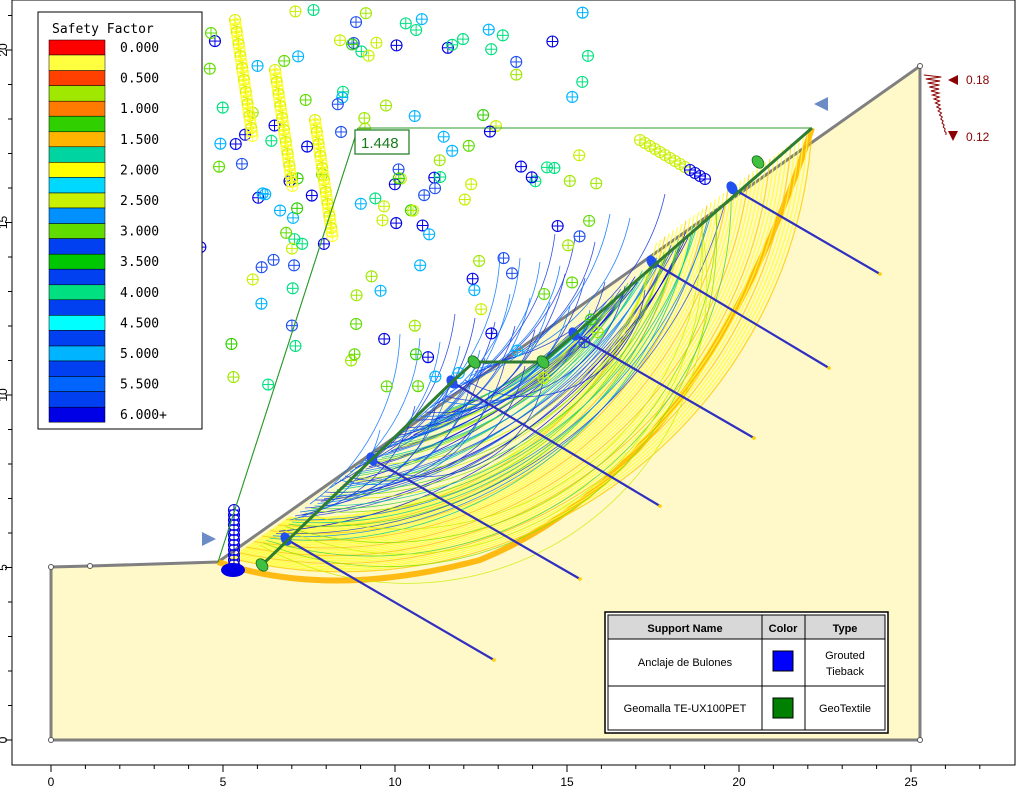  What do you see at coordinates (209, 539) in the screenshot?
I see `left-limit-marker` at bounding box center [209, 539].